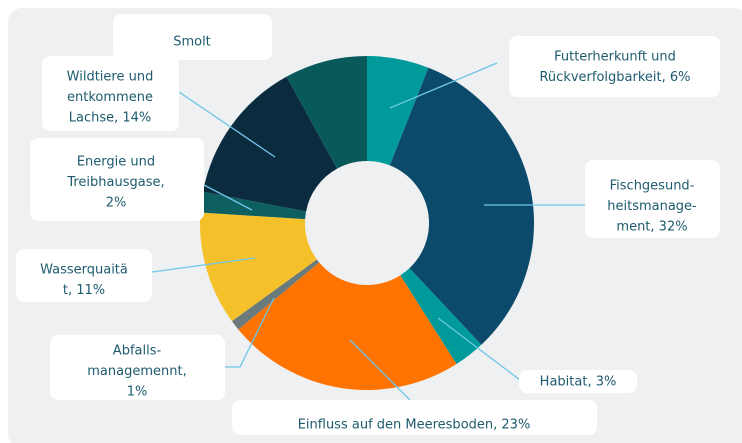  I want to click on data-label: heitsmanage-, so click(652, 206).